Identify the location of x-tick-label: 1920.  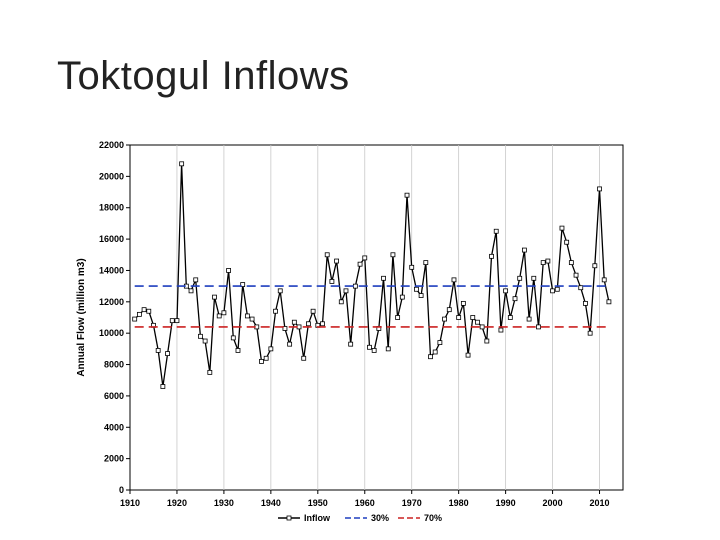
(177, 503).